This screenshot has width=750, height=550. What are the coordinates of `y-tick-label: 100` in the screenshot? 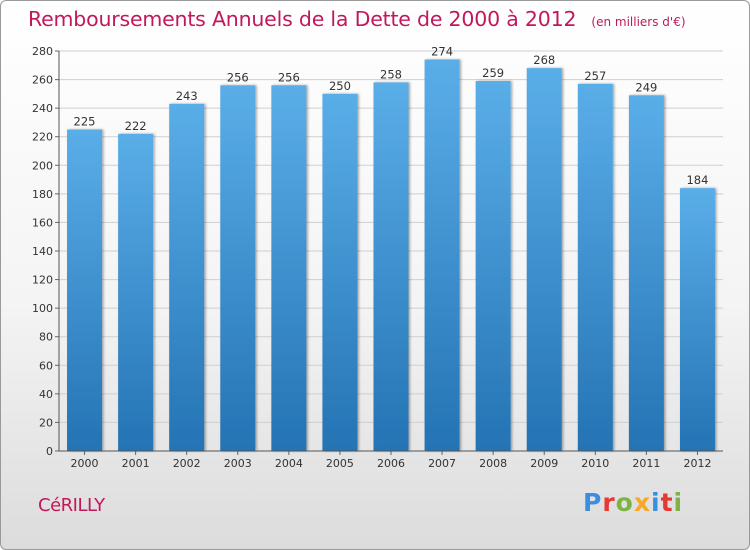 It's located at (42, 308).